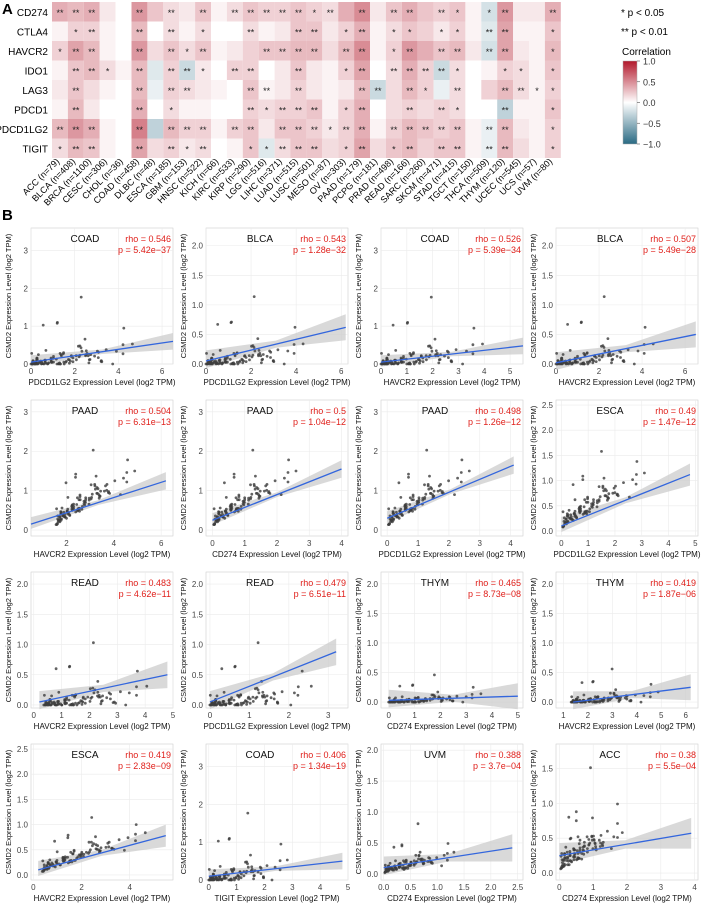 The width and height of the screenshot is (708, 924). What do you see at coordinates (630, 102) in the screenshot?
I see `colorbar` at bounding box center [630, 102].